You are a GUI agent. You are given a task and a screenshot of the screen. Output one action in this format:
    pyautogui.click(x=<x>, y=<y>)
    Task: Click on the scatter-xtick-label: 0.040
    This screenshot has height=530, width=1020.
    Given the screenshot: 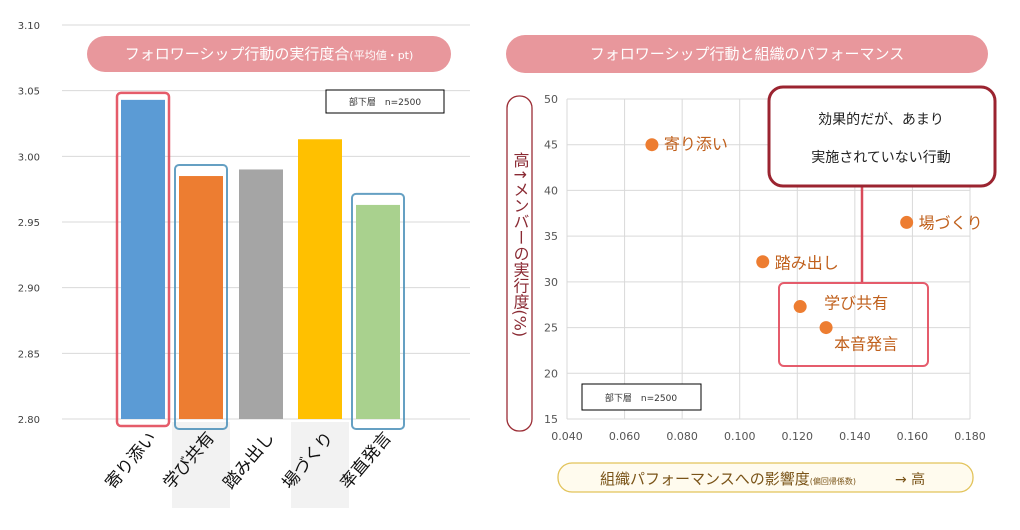 What is the action you would take?
    pyautogui.click(x=567, y=436)
    